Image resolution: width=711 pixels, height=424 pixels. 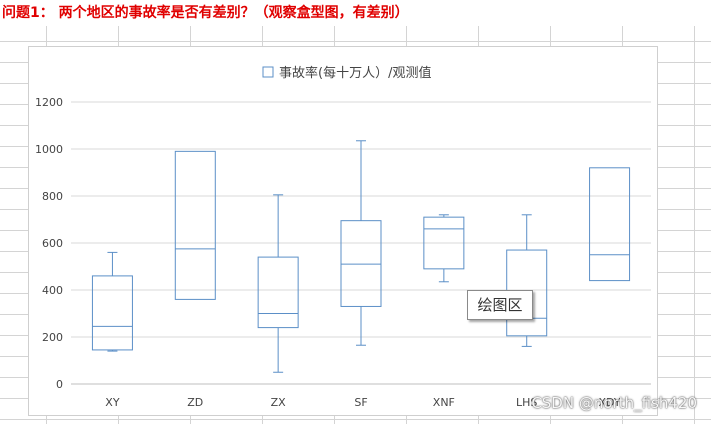 I want to click on x-tick-label: ZD, so click(x=195, y=402).